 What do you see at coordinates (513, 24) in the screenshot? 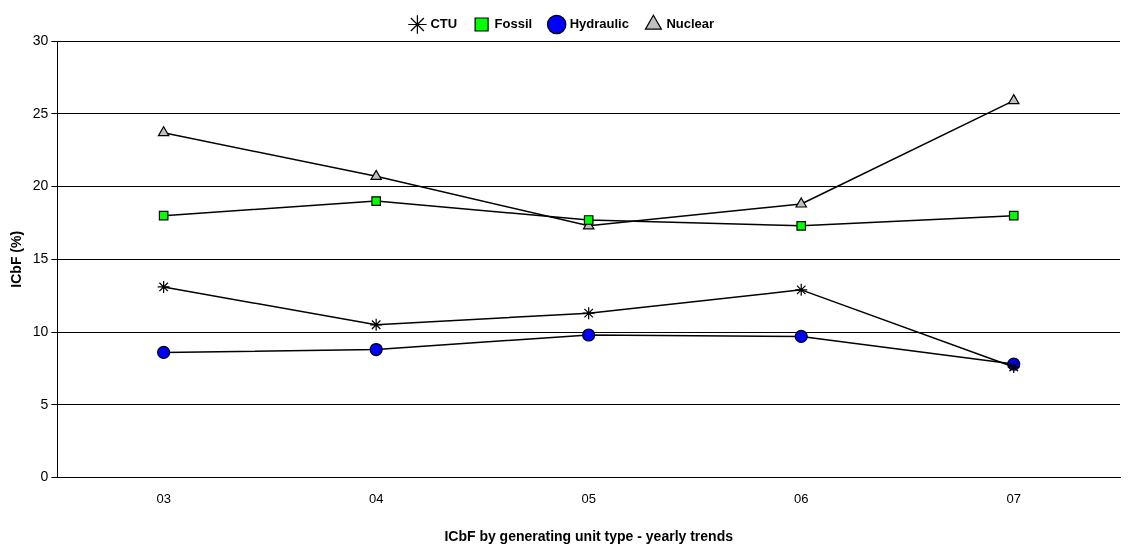
I see `legend-label: Fossil` at bounding box center [513, 24].